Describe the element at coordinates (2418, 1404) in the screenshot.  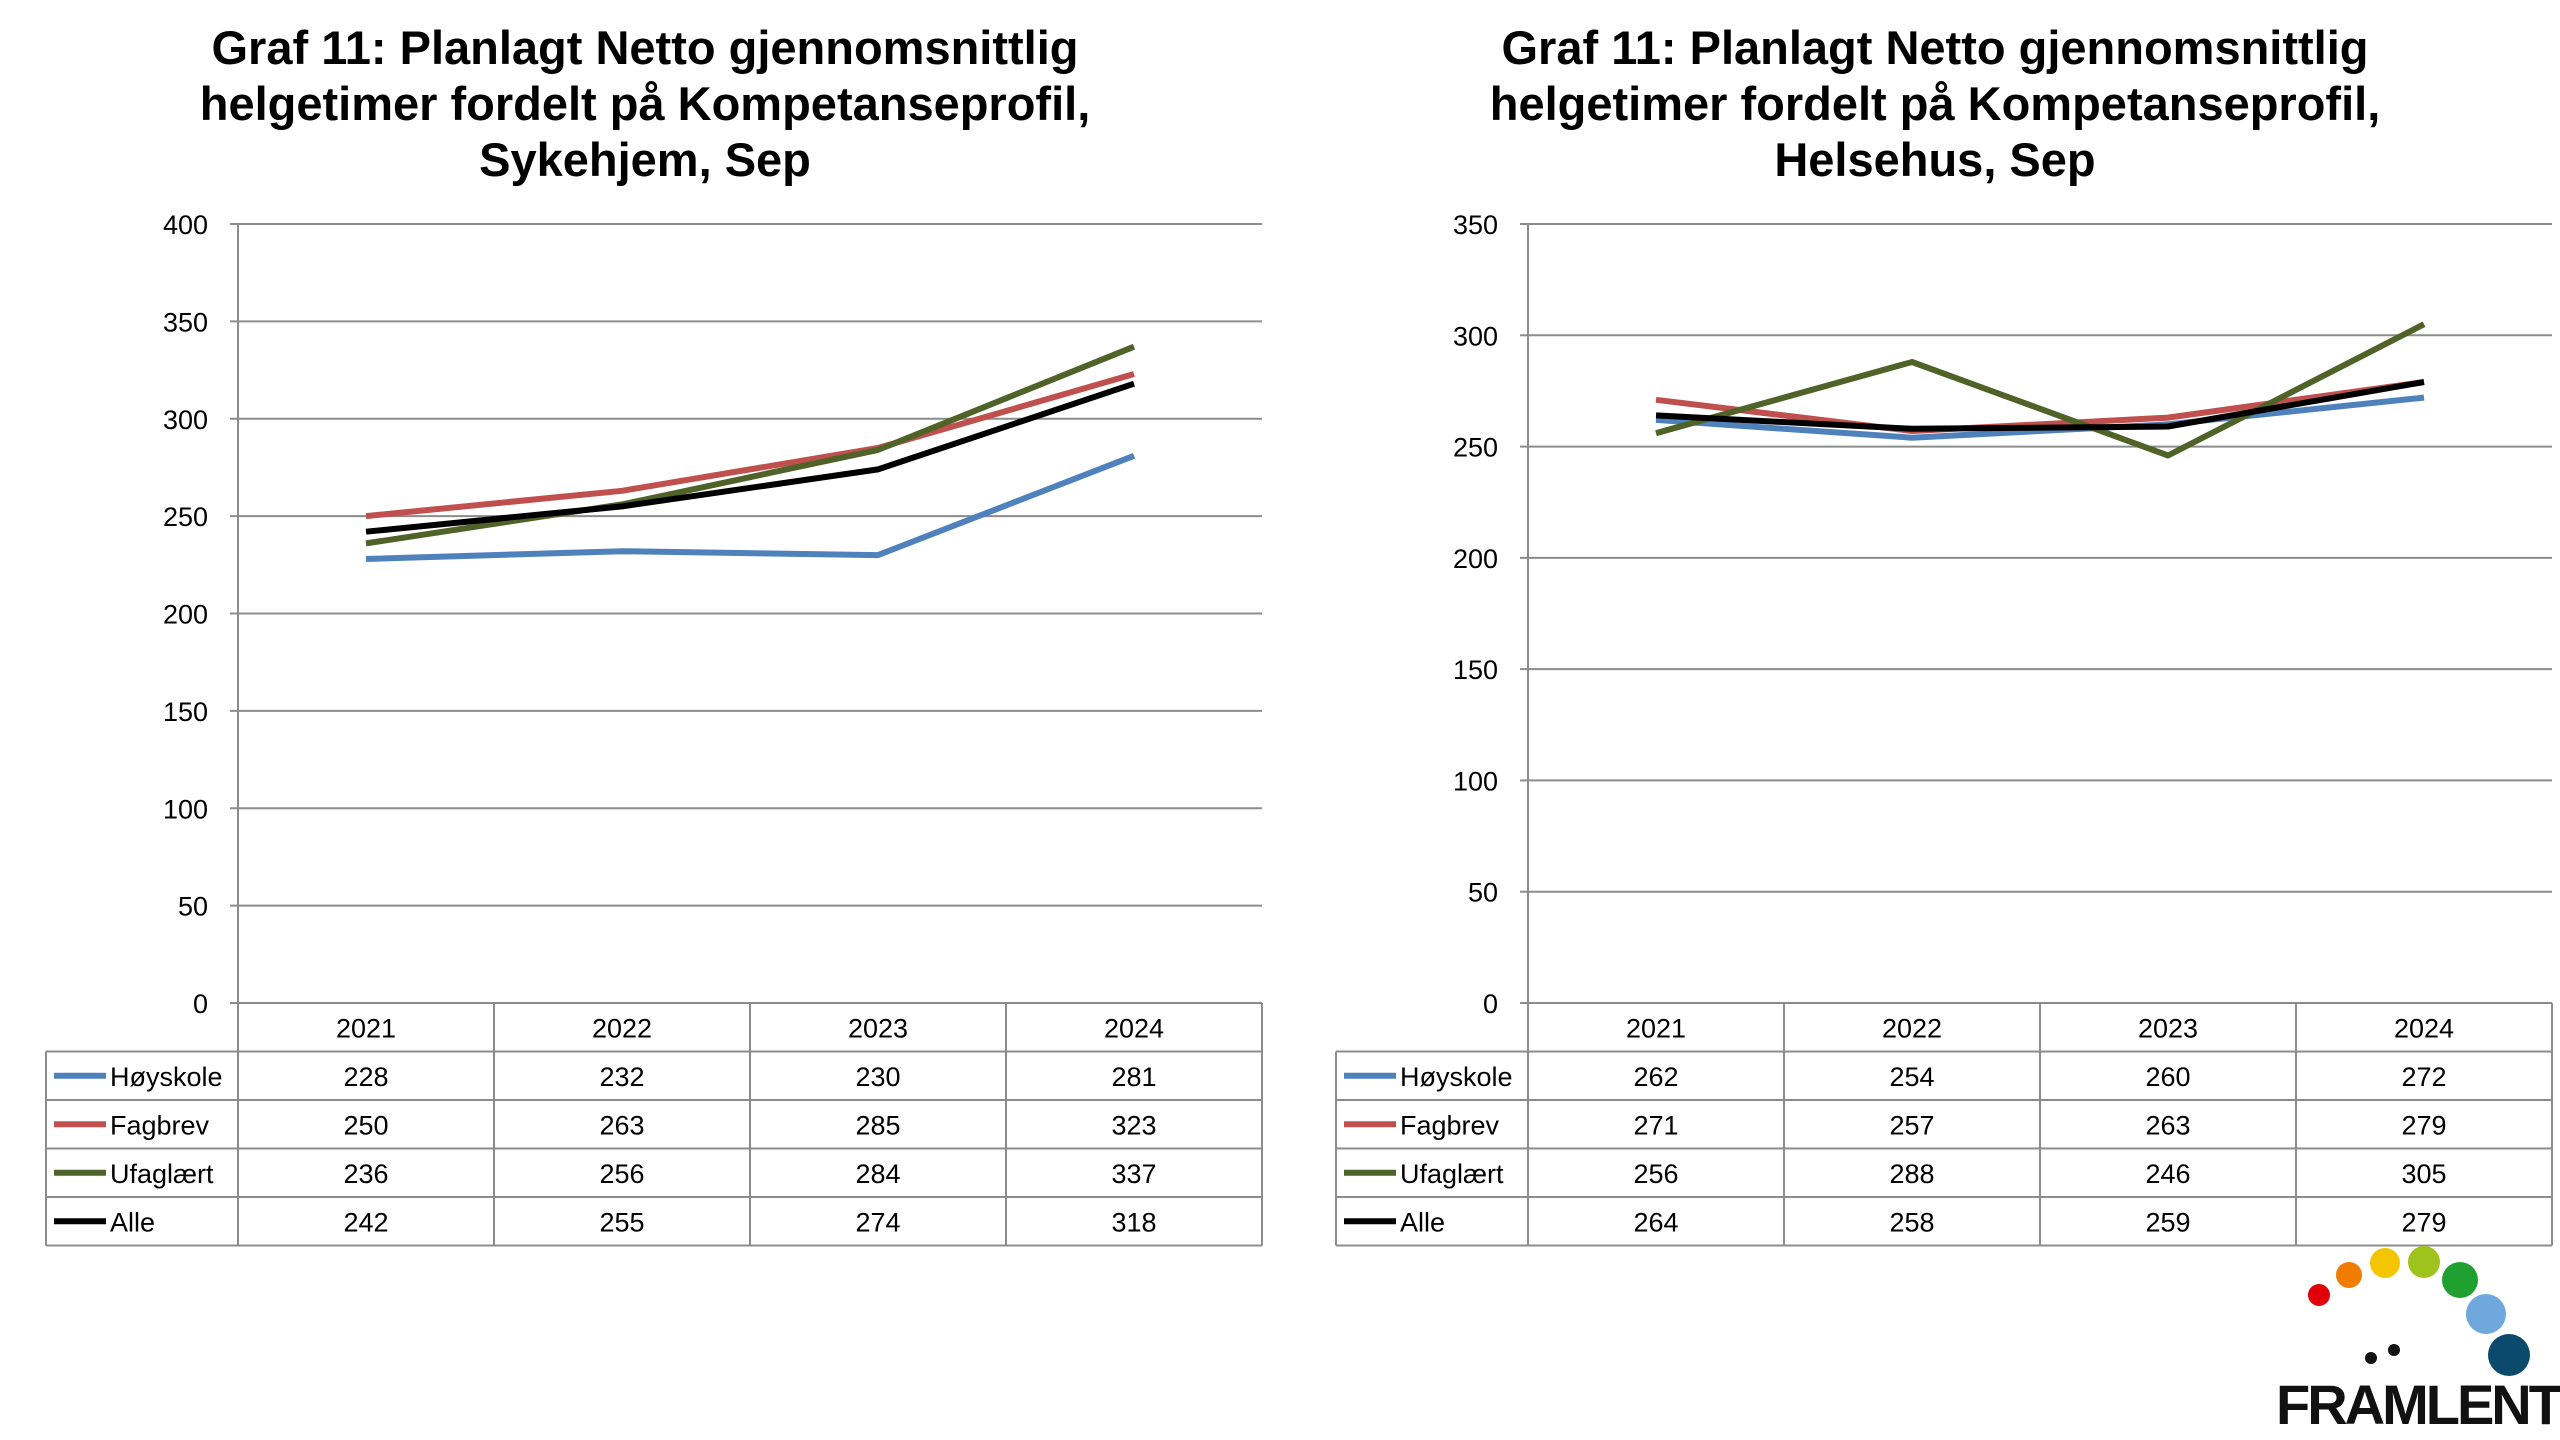
I see `logo-wordmark: FRAMLENT` at that location.